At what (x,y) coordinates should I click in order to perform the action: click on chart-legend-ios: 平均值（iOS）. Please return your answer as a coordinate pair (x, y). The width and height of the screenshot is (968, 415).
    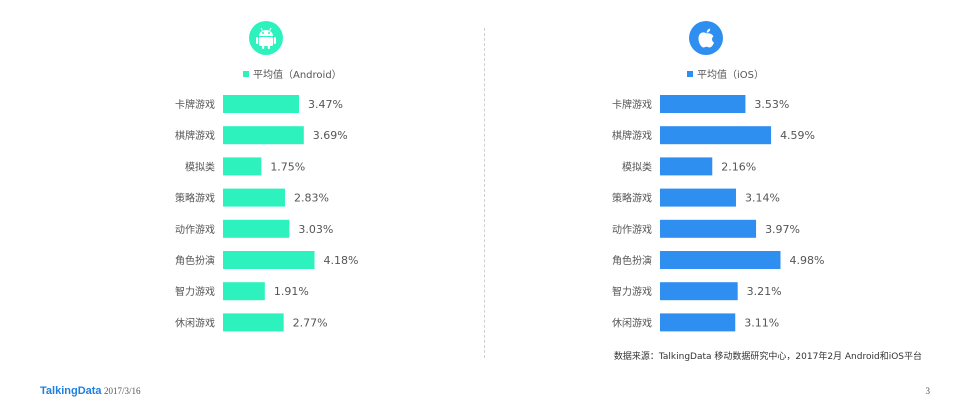
    Looking at the image, I should click on (725, 73).